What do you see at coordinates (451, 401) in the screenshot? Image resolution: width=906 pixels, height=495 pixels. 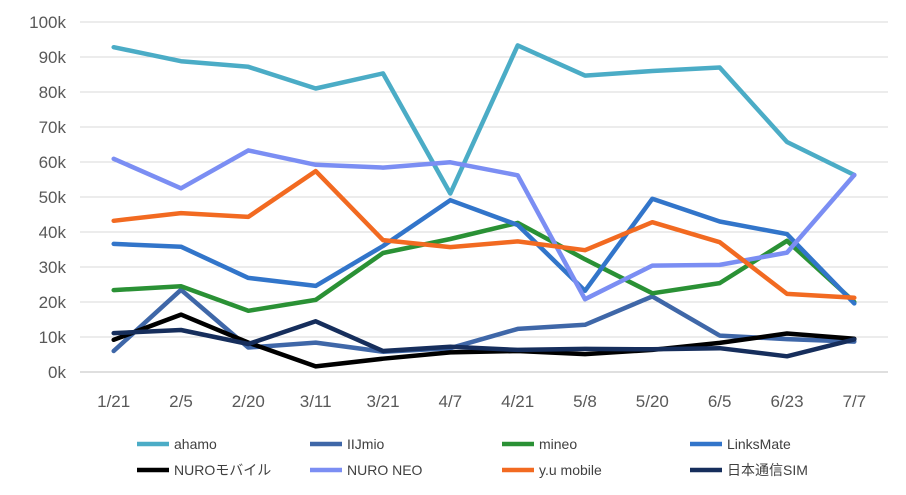 I see `x-tick-label: 4/7` at bounding box center [451, 401].